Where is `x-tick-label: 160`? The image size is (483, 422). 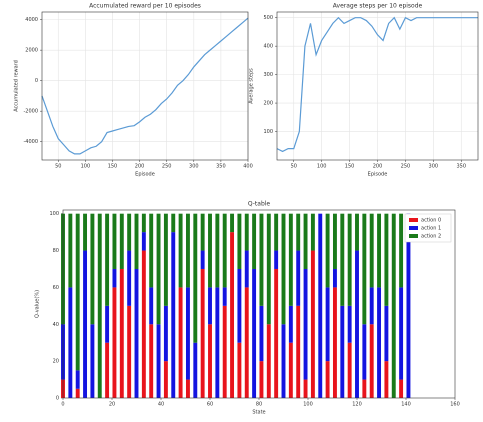
x-tick-label: 160 is located at coordinates (455, 405).